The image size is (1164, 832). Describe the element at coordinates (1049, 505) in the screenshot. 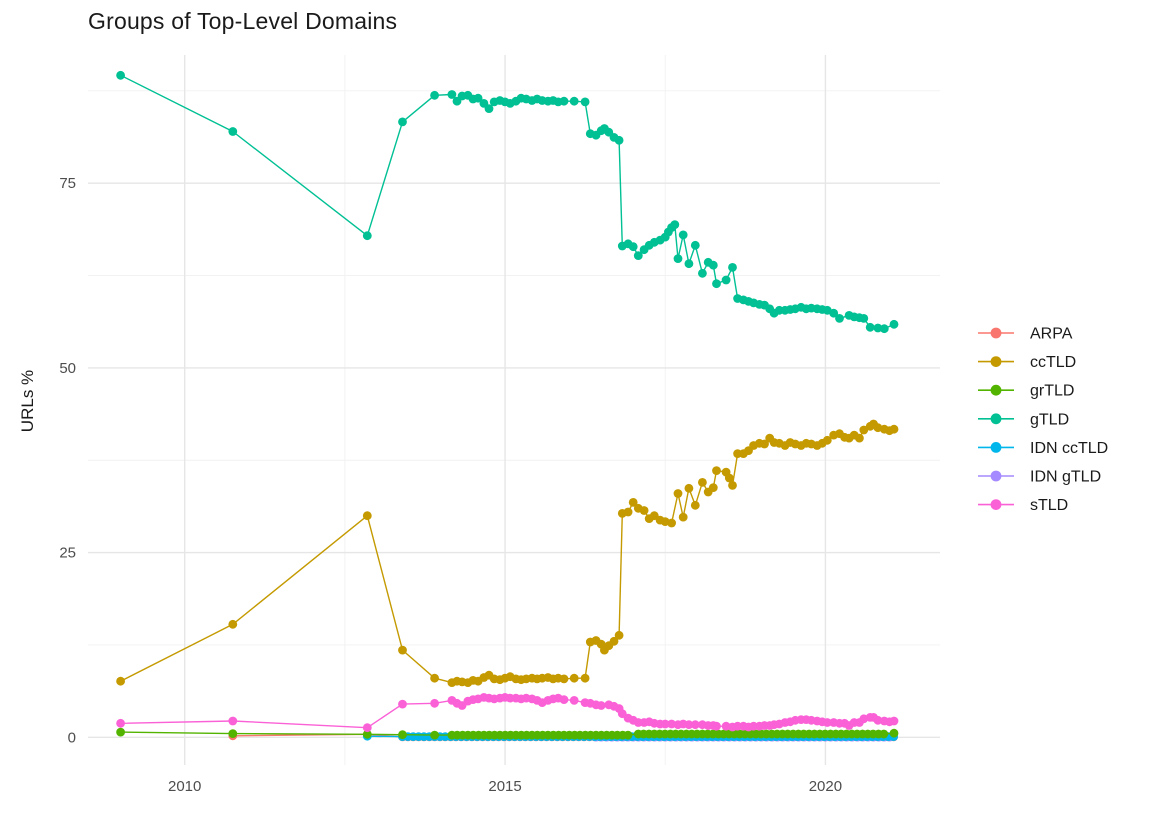

I see `legend-label: sTLD` at that location.